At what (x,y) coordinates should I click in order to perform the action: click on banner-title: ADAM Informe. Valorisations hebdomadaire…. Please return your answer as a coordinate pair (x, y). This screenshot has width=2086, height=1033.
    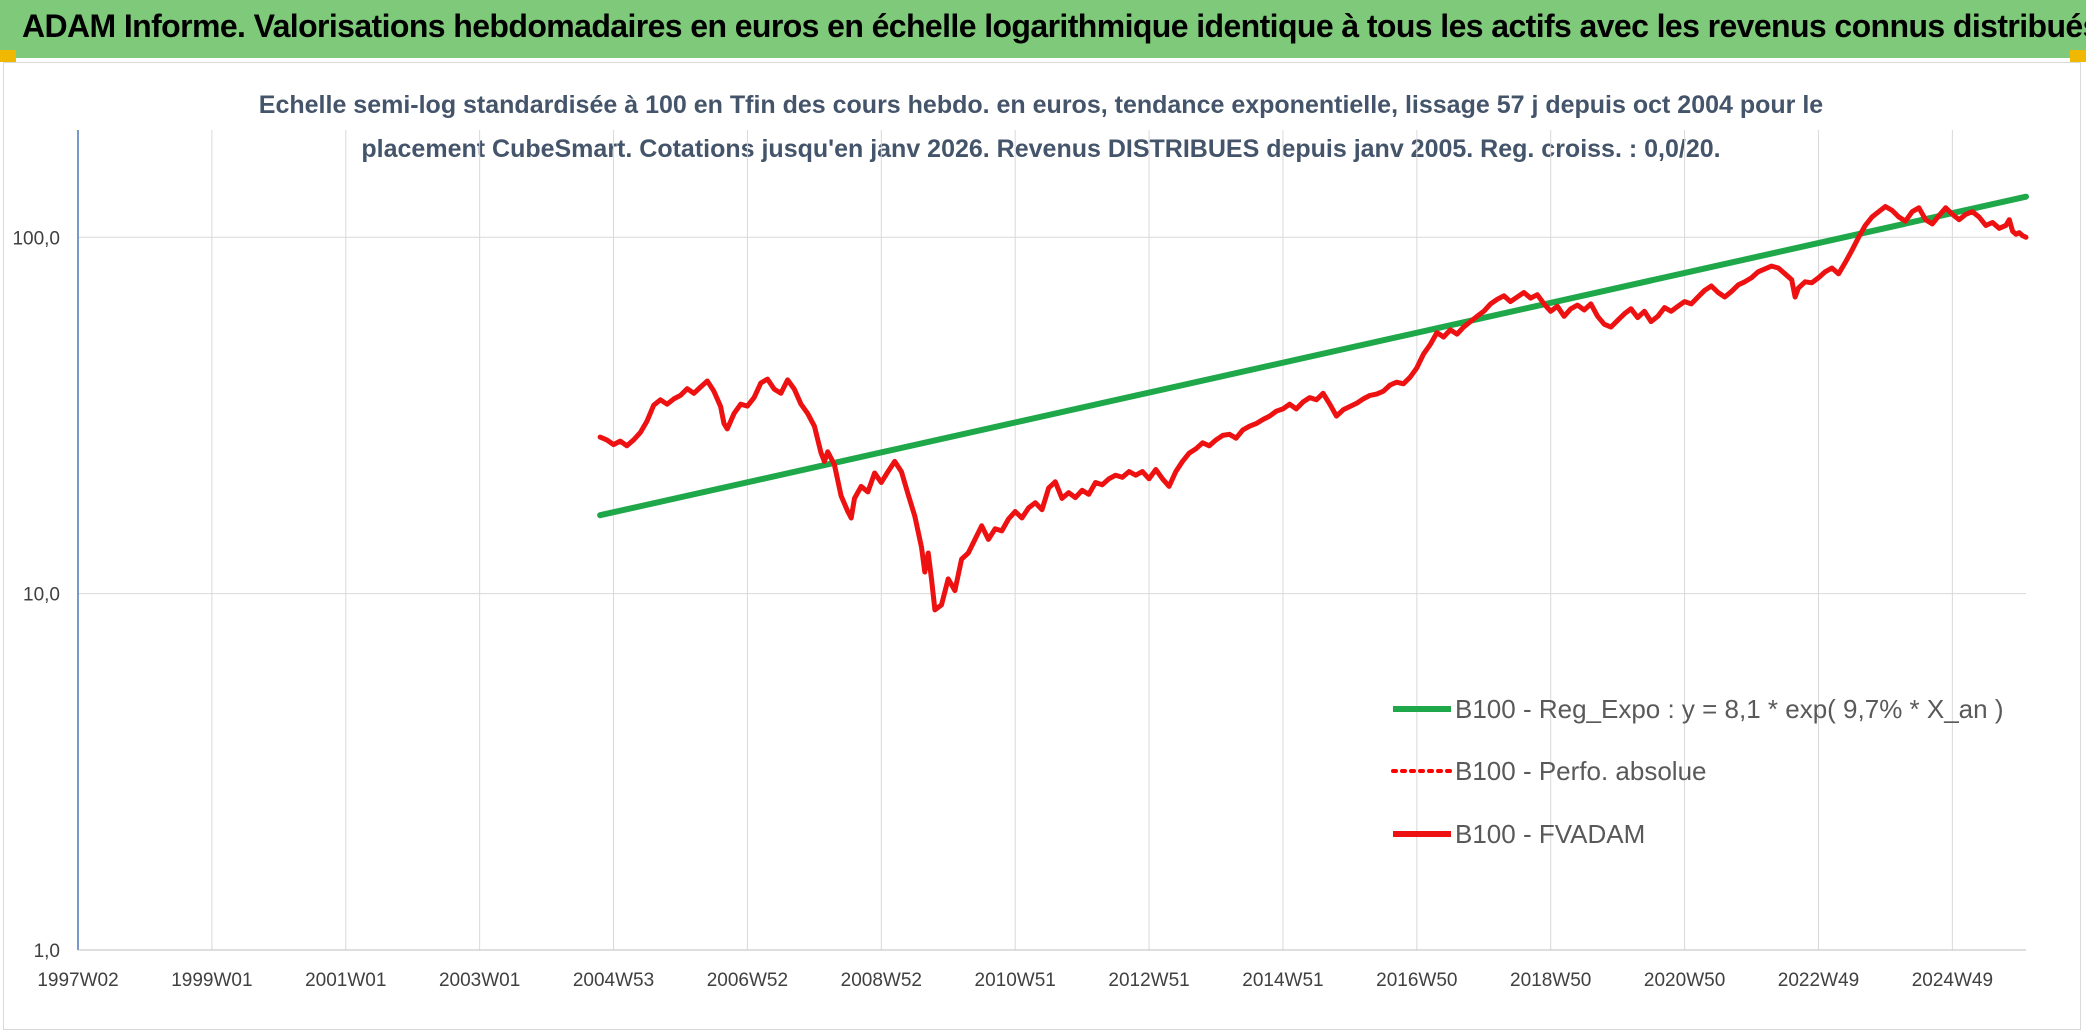
    Looking at the image, I should click on (1054, 26).